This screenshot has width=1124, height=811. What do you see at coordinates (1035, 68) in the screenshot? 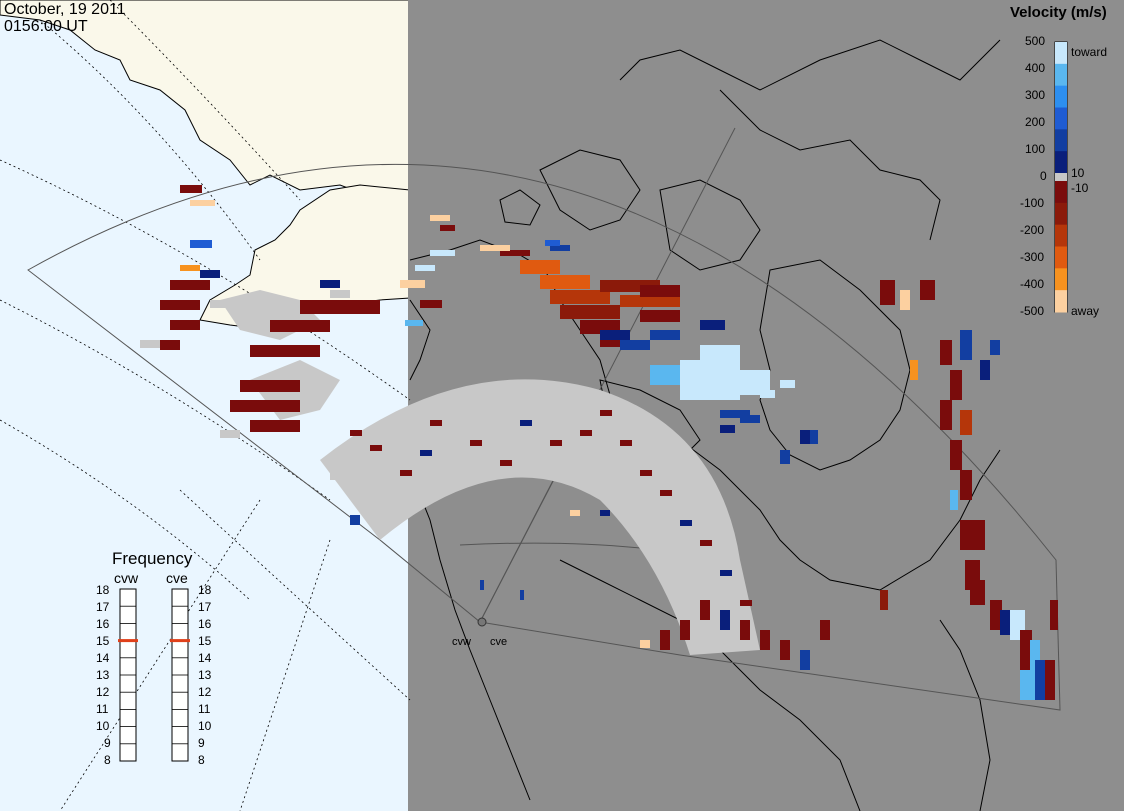
I see `vel-tick: 400` at bounding box center [1035, 68].